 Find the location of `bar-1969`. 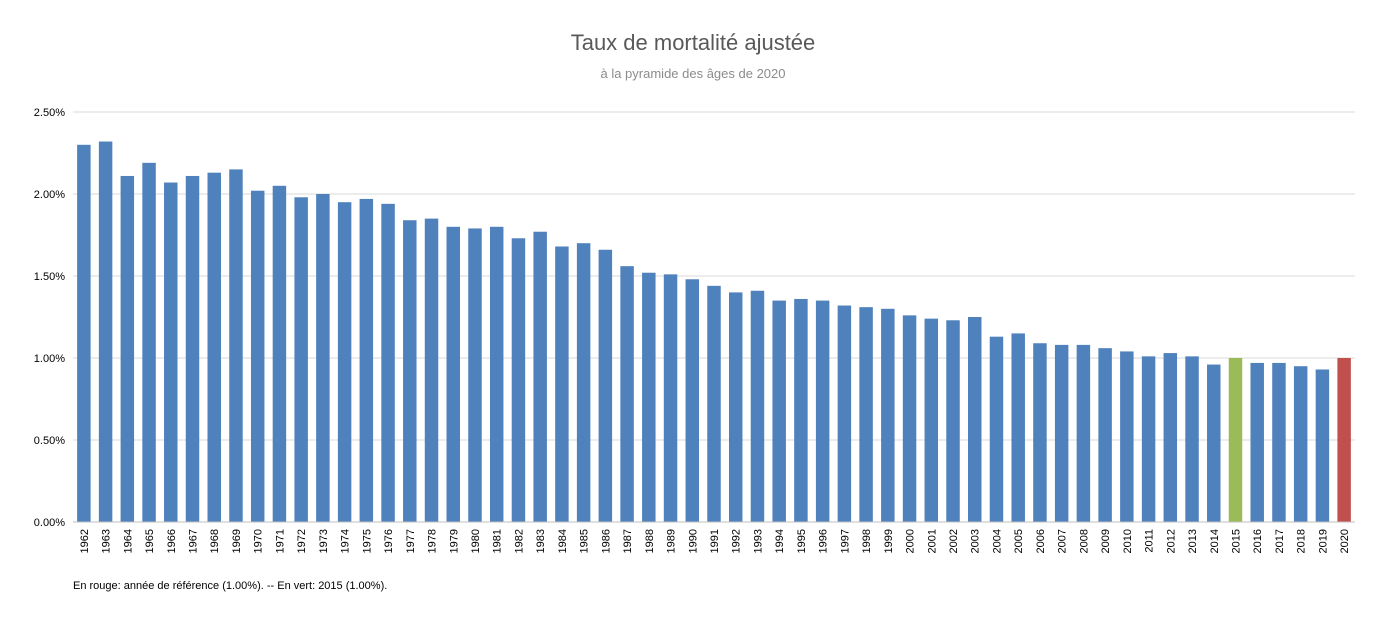

bar-1969 is located at coordinates (236, 345).